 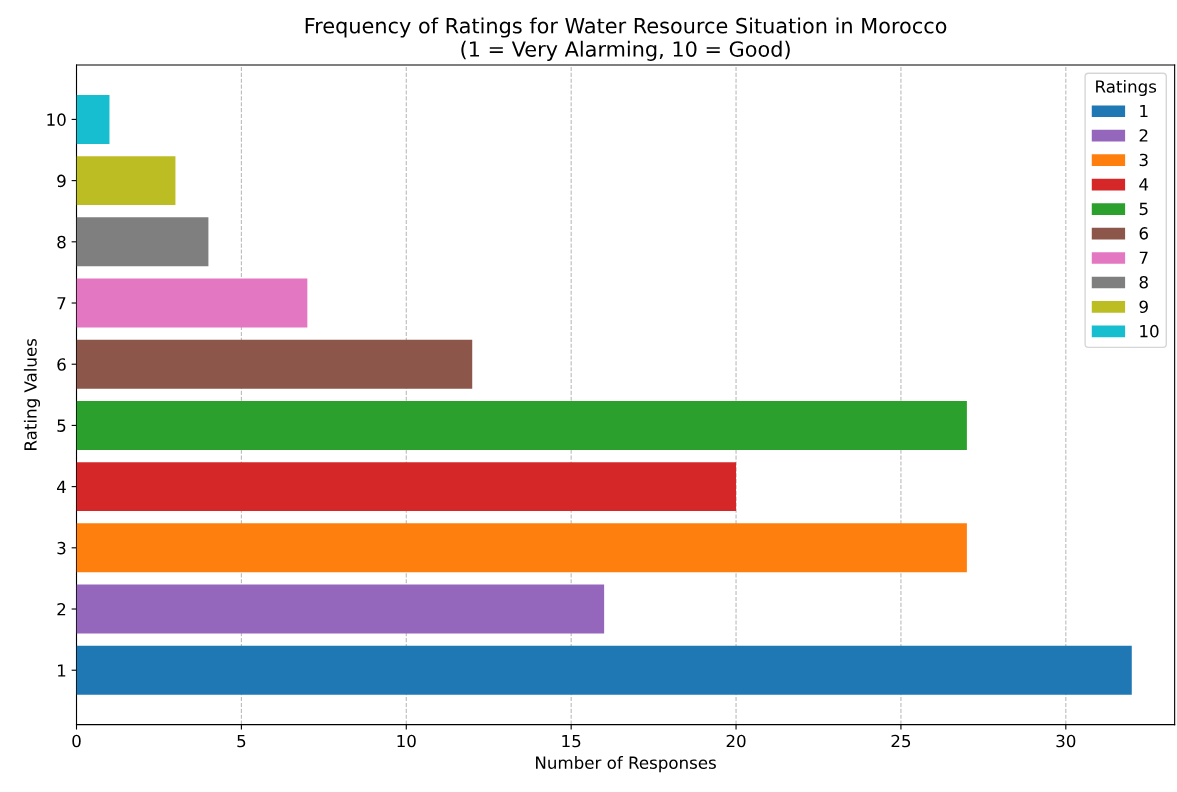 I want to click on legend-label: 5, so click(x=1143, y=209).